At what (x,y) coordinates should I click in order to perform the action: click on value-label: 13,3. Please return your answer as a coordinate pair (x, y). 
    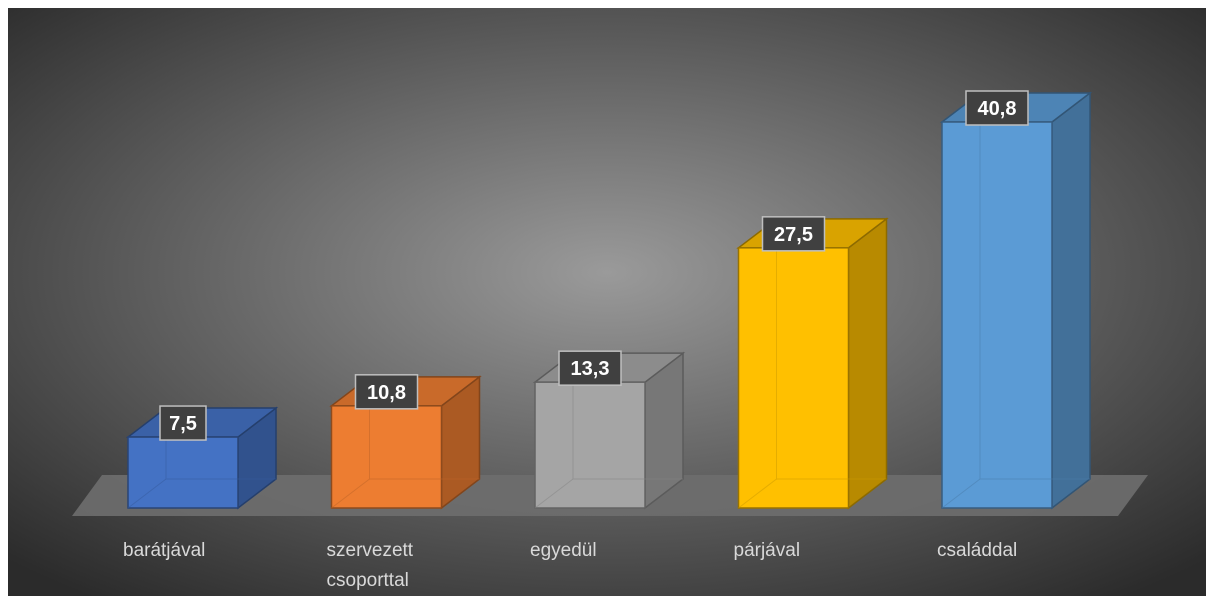
    Looking at the image, I should click on (590, 368).